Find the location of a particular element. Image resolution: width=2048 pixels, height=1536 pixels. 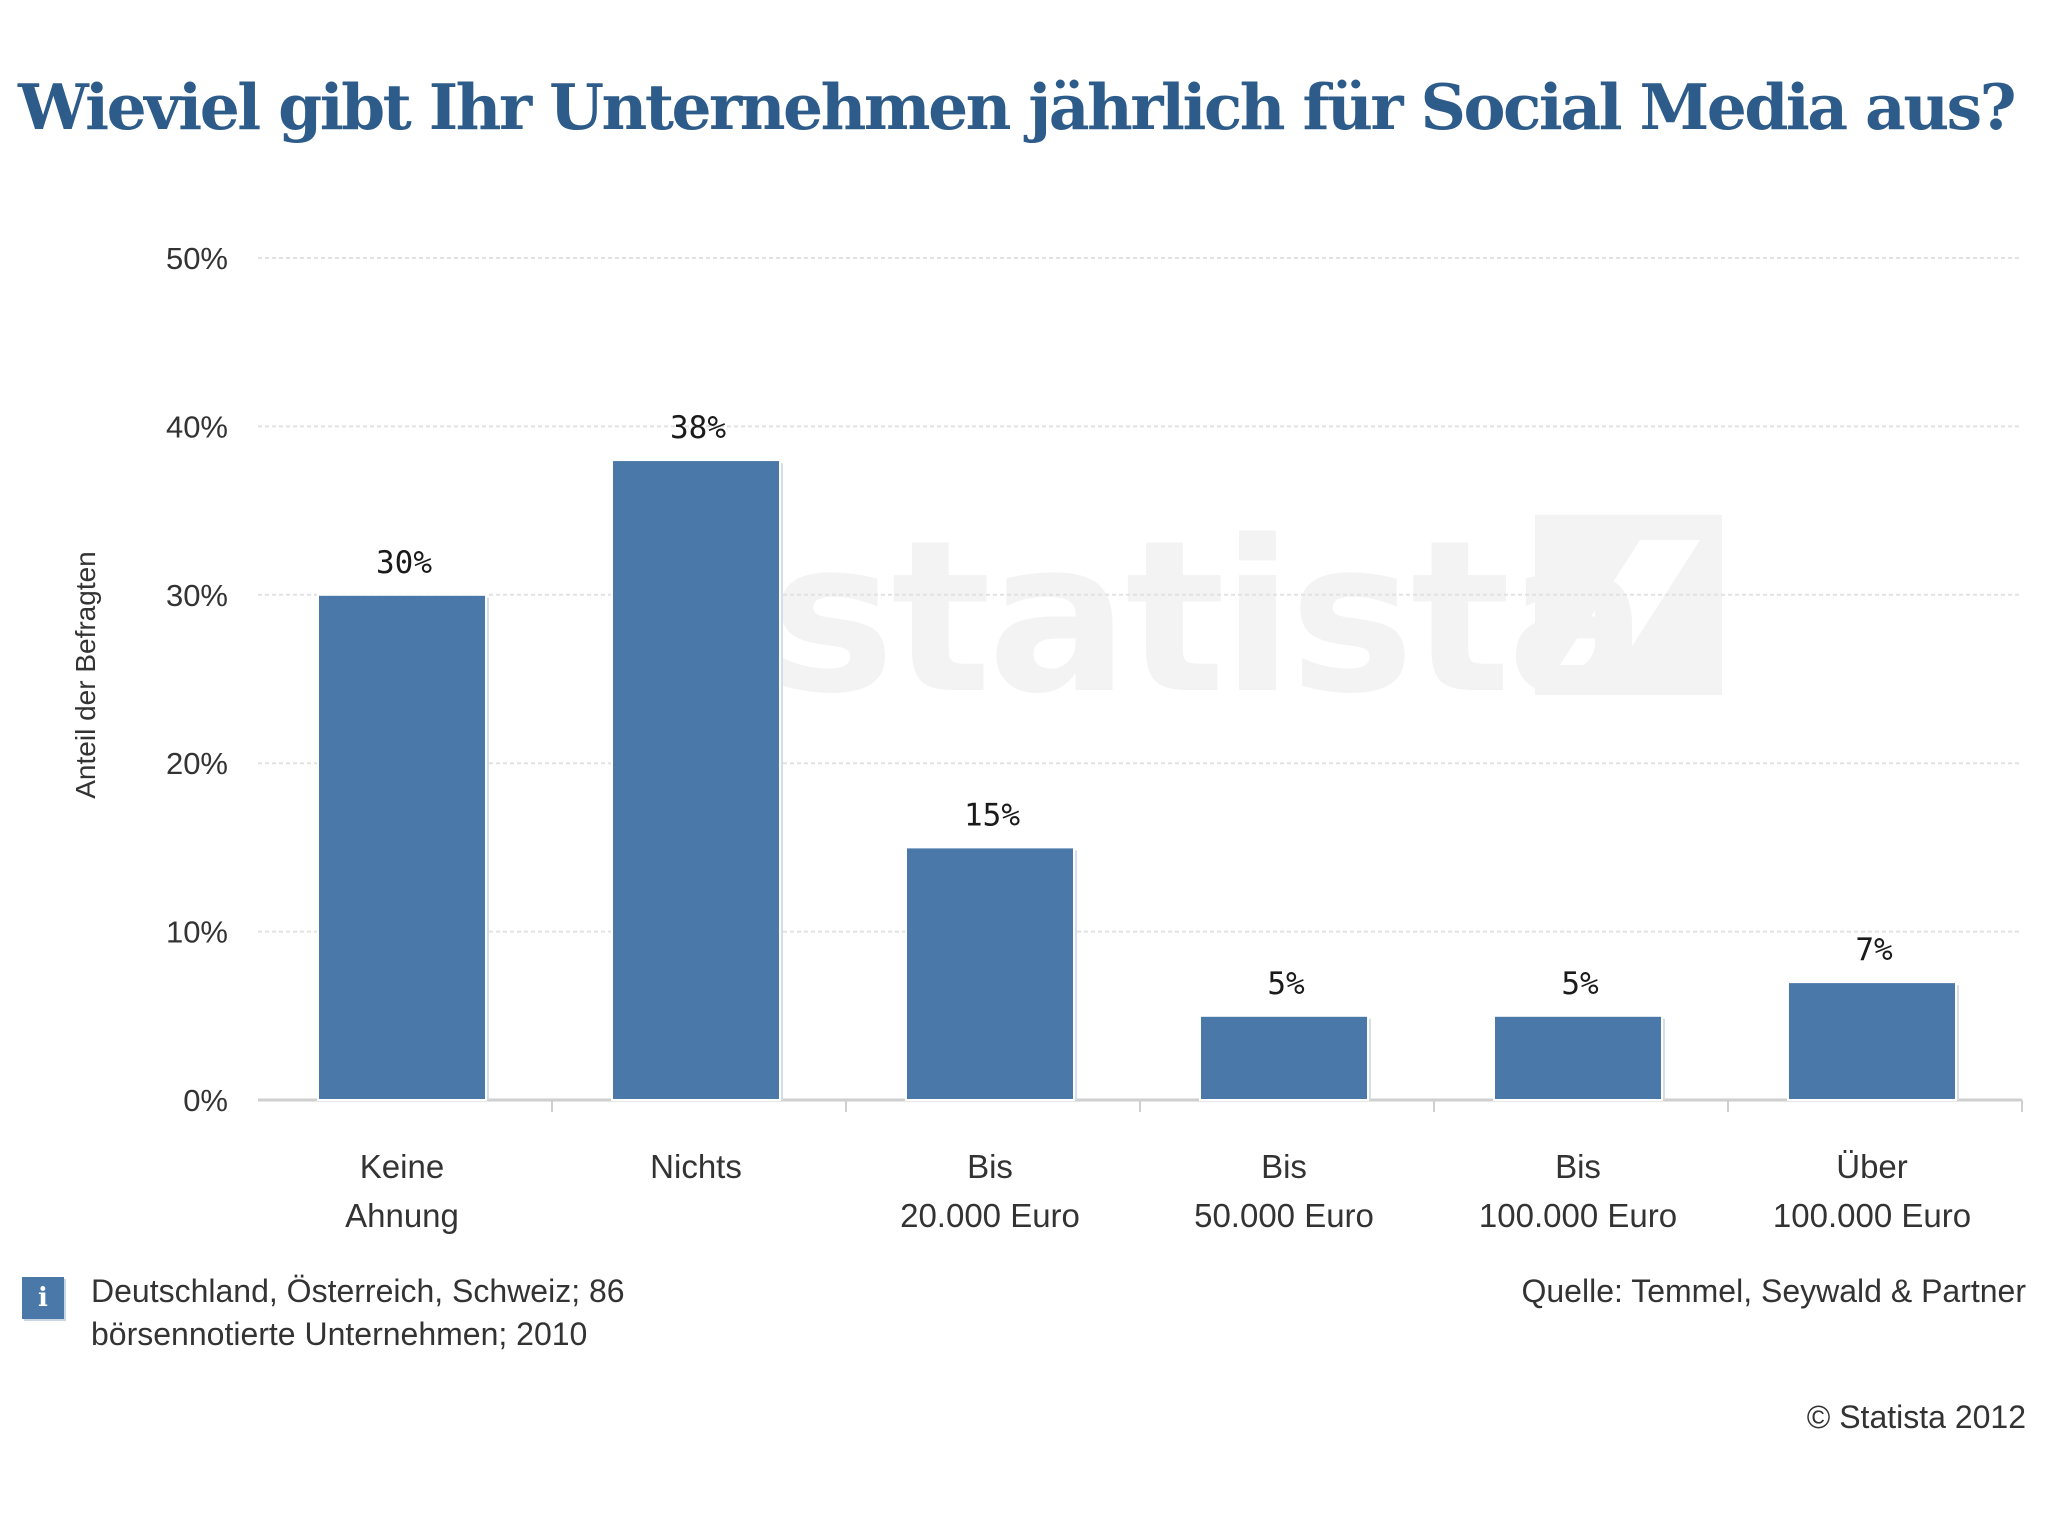

watermark: statista is located at coordinates (1246, 617).